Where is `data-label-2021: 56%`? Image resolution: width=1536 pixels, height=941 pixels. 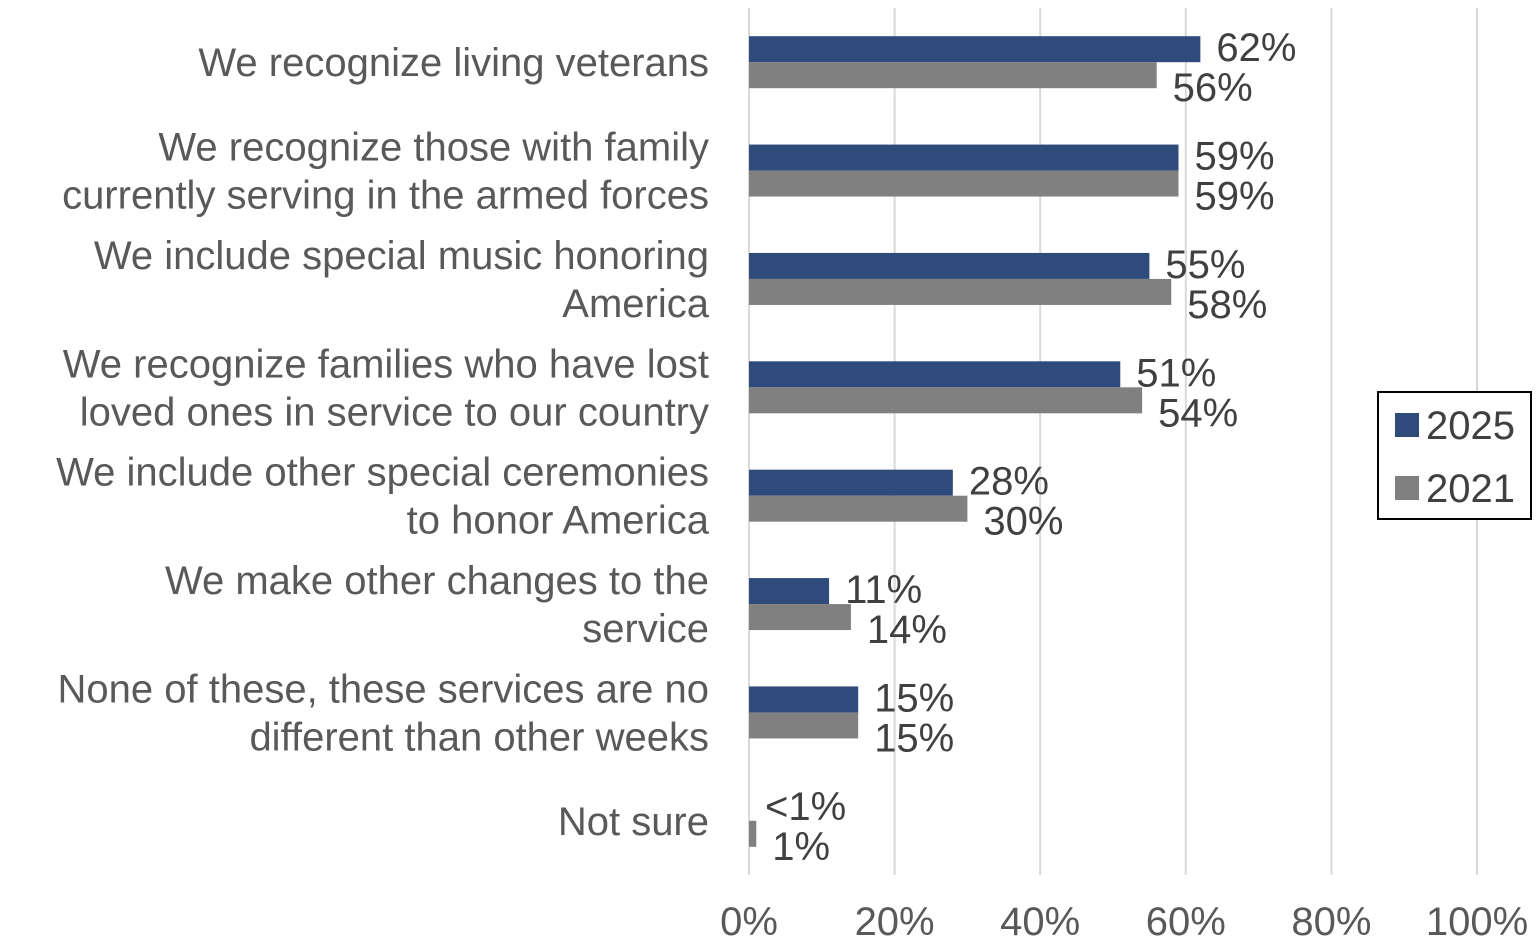
data-label-2021: 56% is located at coordinates (1213, 88).